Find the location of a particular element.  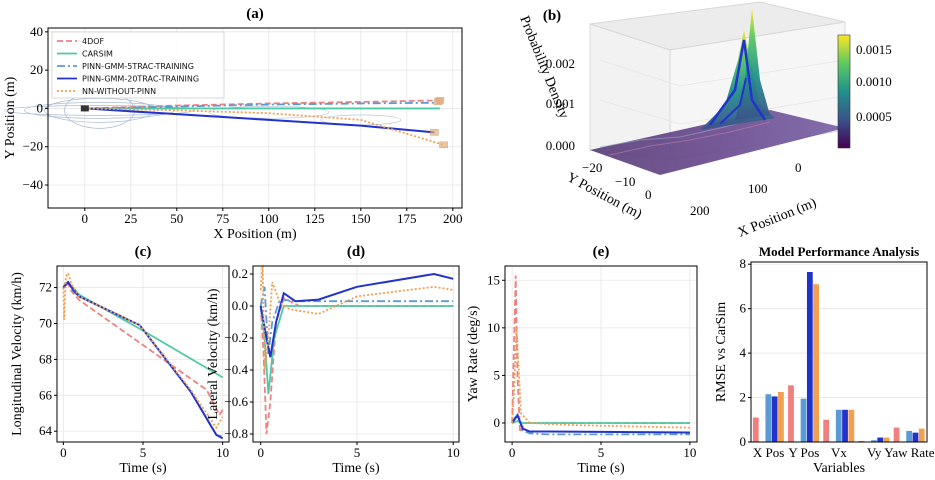

b-zticks-2: 0.002 is located at coordinates (560, 63).